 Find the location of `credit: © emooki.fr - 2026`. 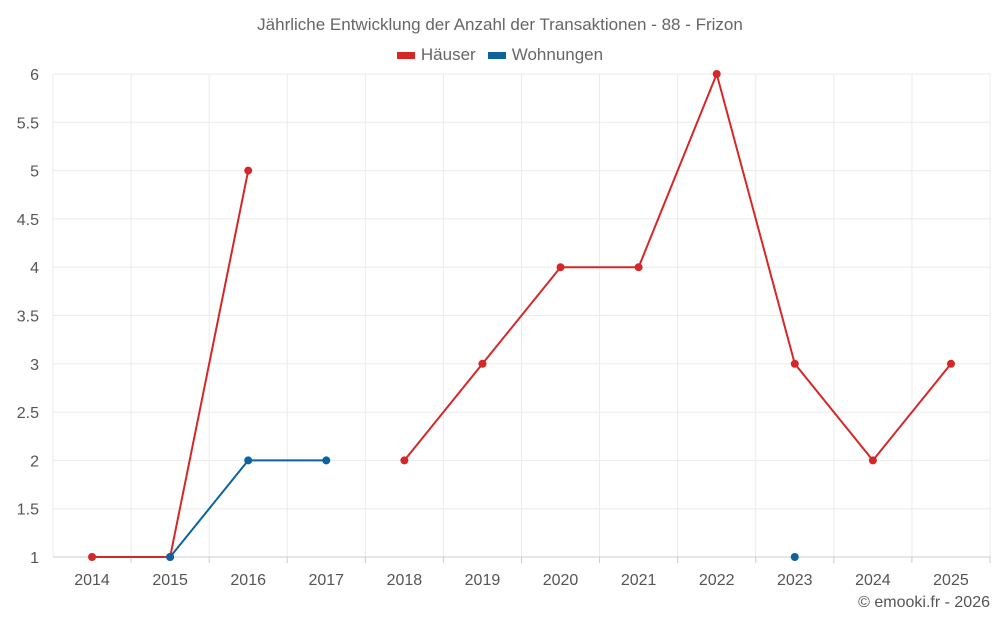

credit: © emooki.fr - 2026 is located at coordinates (924, 602).